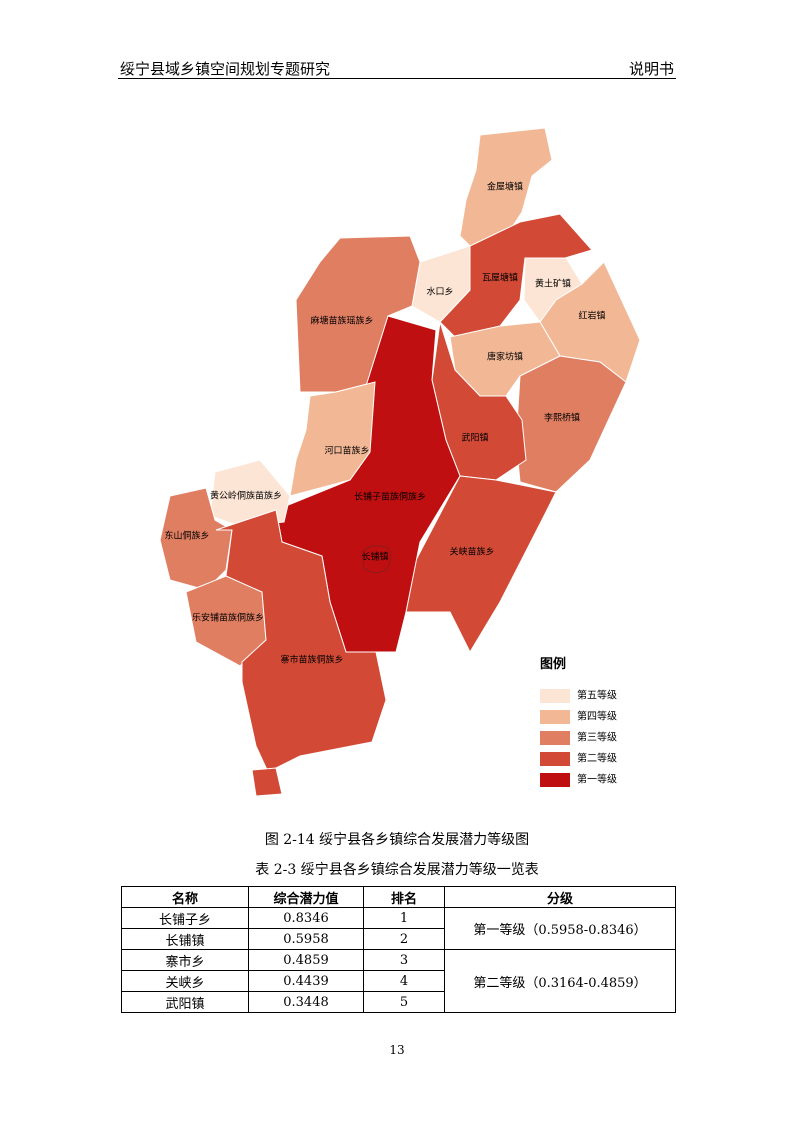 Image resolution: width=794 pixels, height=1122 pixels. Describe the element at coordinates (390, 497) in the screenshot. I see `region-label: 长铺子苗族侗族乡` at that location.